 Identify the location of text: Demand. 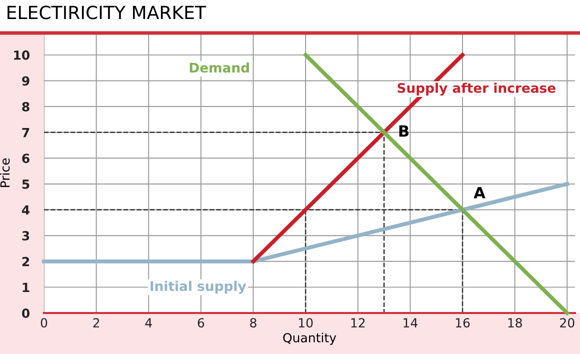
(219, 67).